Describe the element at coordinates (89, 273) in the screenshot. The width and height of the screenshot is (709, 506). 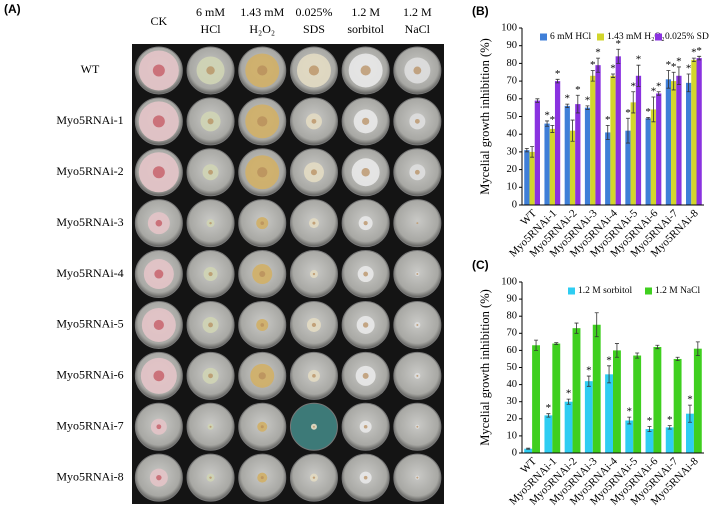
I see `row-label: Myo5RNAi-4` at that location.